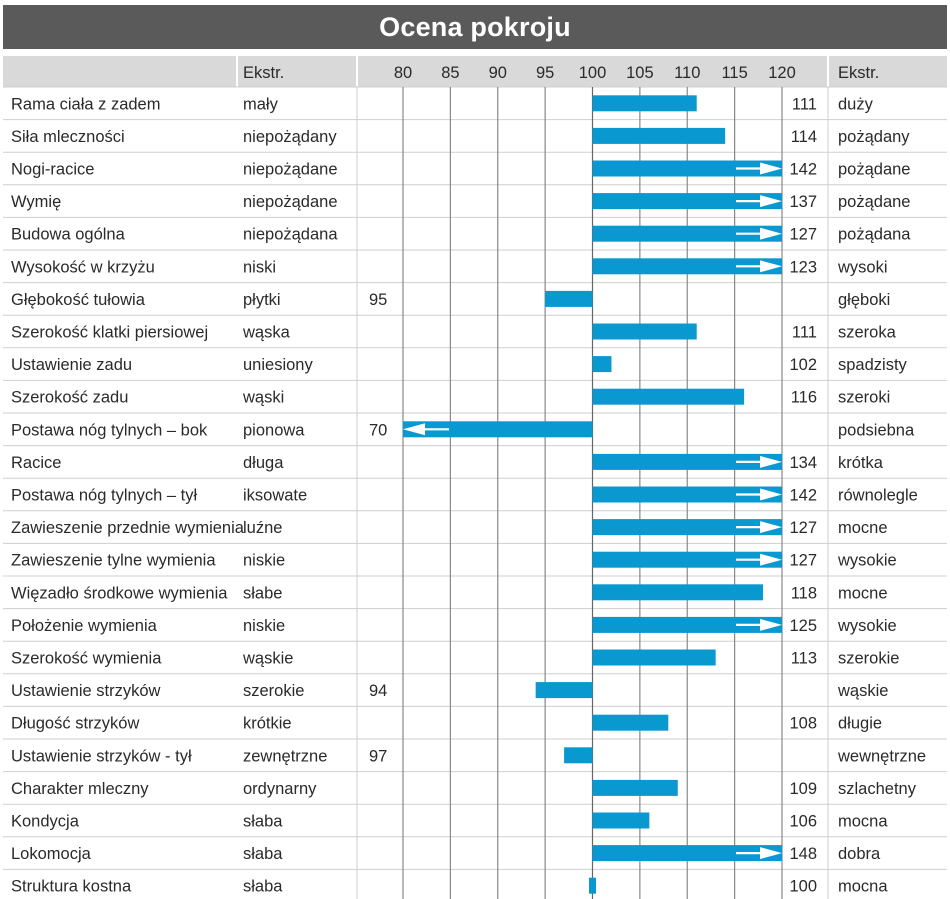 Image resolution: width=950 pixels, height=899 pixels. Describe the element at coordinates (858, 73) in the screenshot. I see `header-right-extreme: Ekstr.` at that location.